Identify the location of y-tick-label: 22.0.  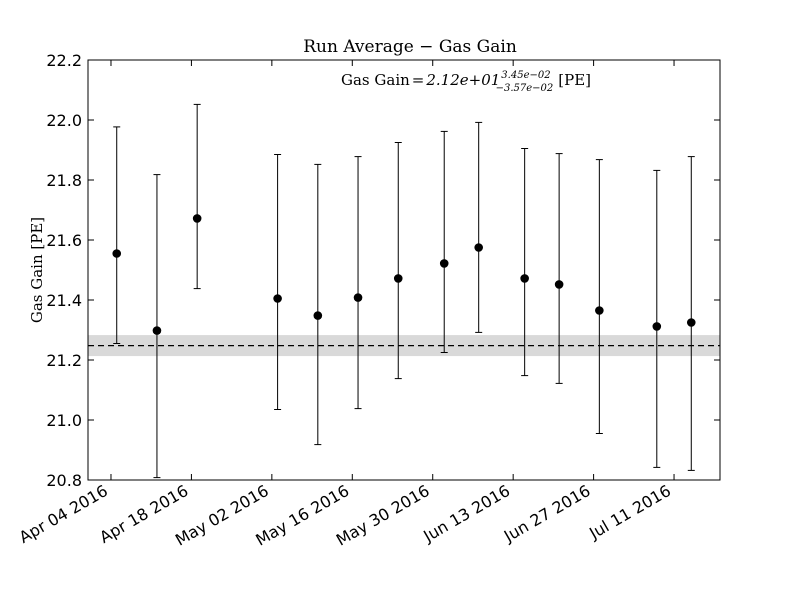
(64, 120).